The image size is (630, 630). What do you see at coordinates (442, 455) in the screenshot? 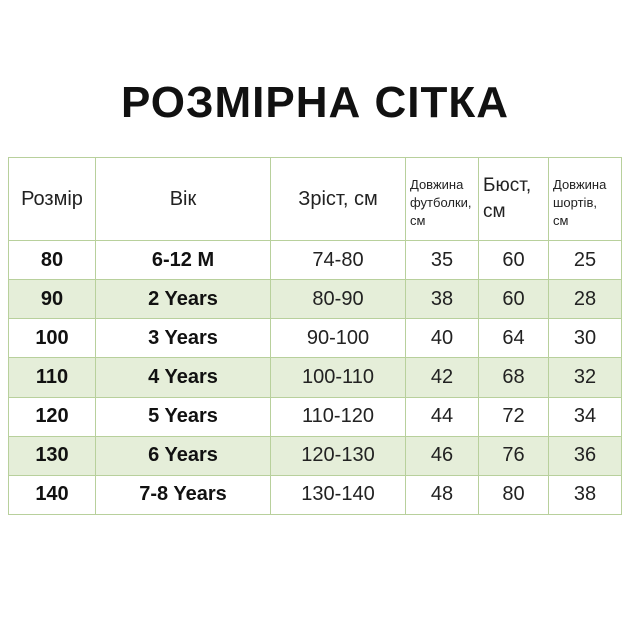
I see `table-cell: 46` at bounding box center [442, 455].